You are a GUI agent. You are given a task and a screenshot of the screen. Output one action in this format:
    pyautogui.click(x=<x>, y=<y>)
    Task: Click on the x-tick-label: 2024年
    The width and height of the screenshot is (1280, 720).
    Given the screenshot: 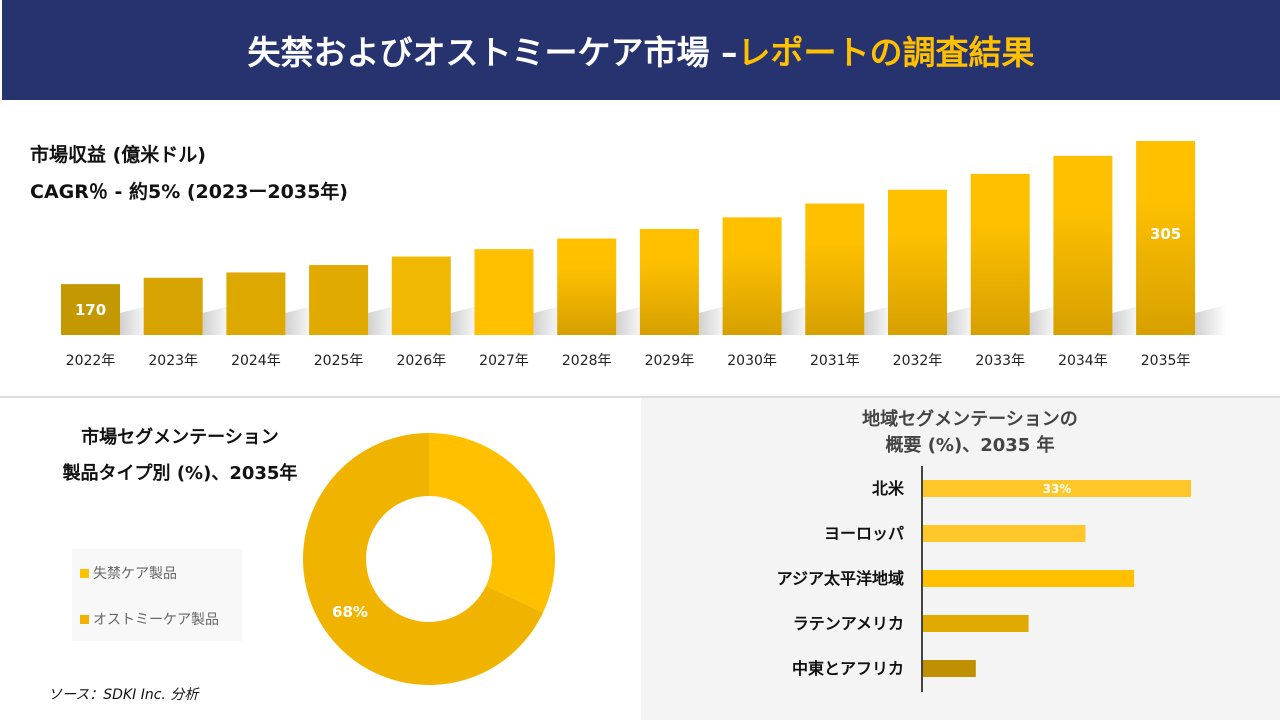 What is the action you would take?
    pyautogui.click(x=256, y=361)
    